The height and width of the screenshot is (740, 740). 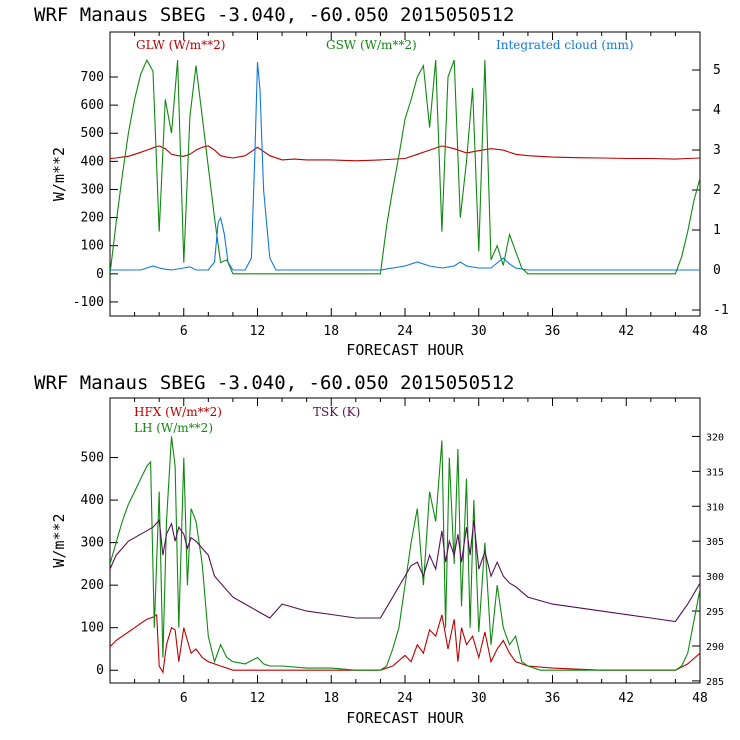 What do you see at coordinates (715, 682) in the screenshot?
I see `y2-tick-label: 285` at bounding box center [715, 682].